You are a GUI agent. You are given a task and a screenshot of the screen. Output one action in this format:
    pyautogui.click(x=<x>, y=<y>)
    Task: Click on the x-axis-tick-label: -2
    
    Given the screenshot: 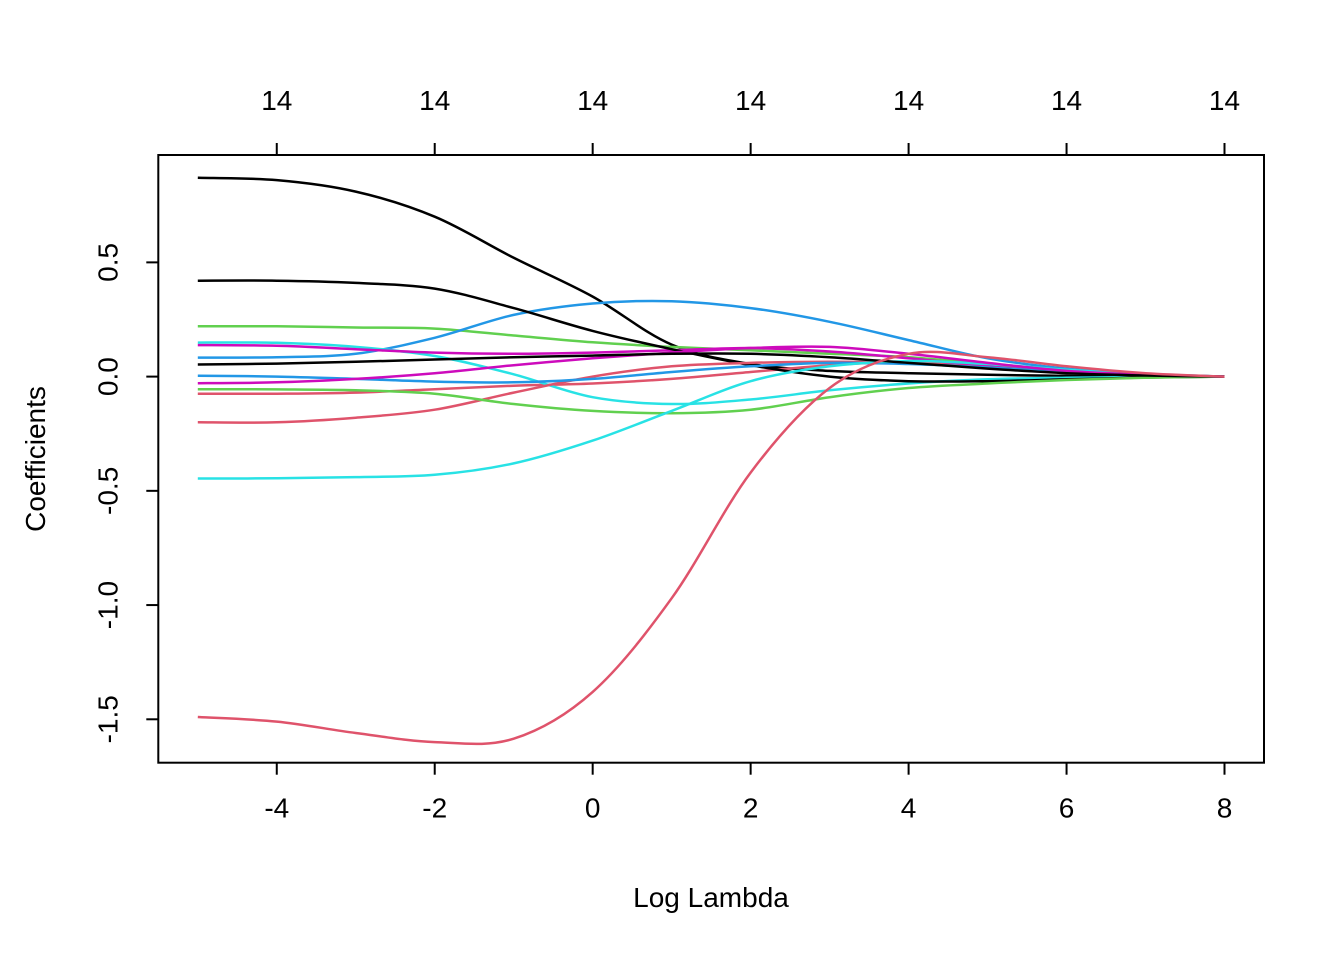 What is the action you would take?
    pyautogui.click(x=434, y=808)
    